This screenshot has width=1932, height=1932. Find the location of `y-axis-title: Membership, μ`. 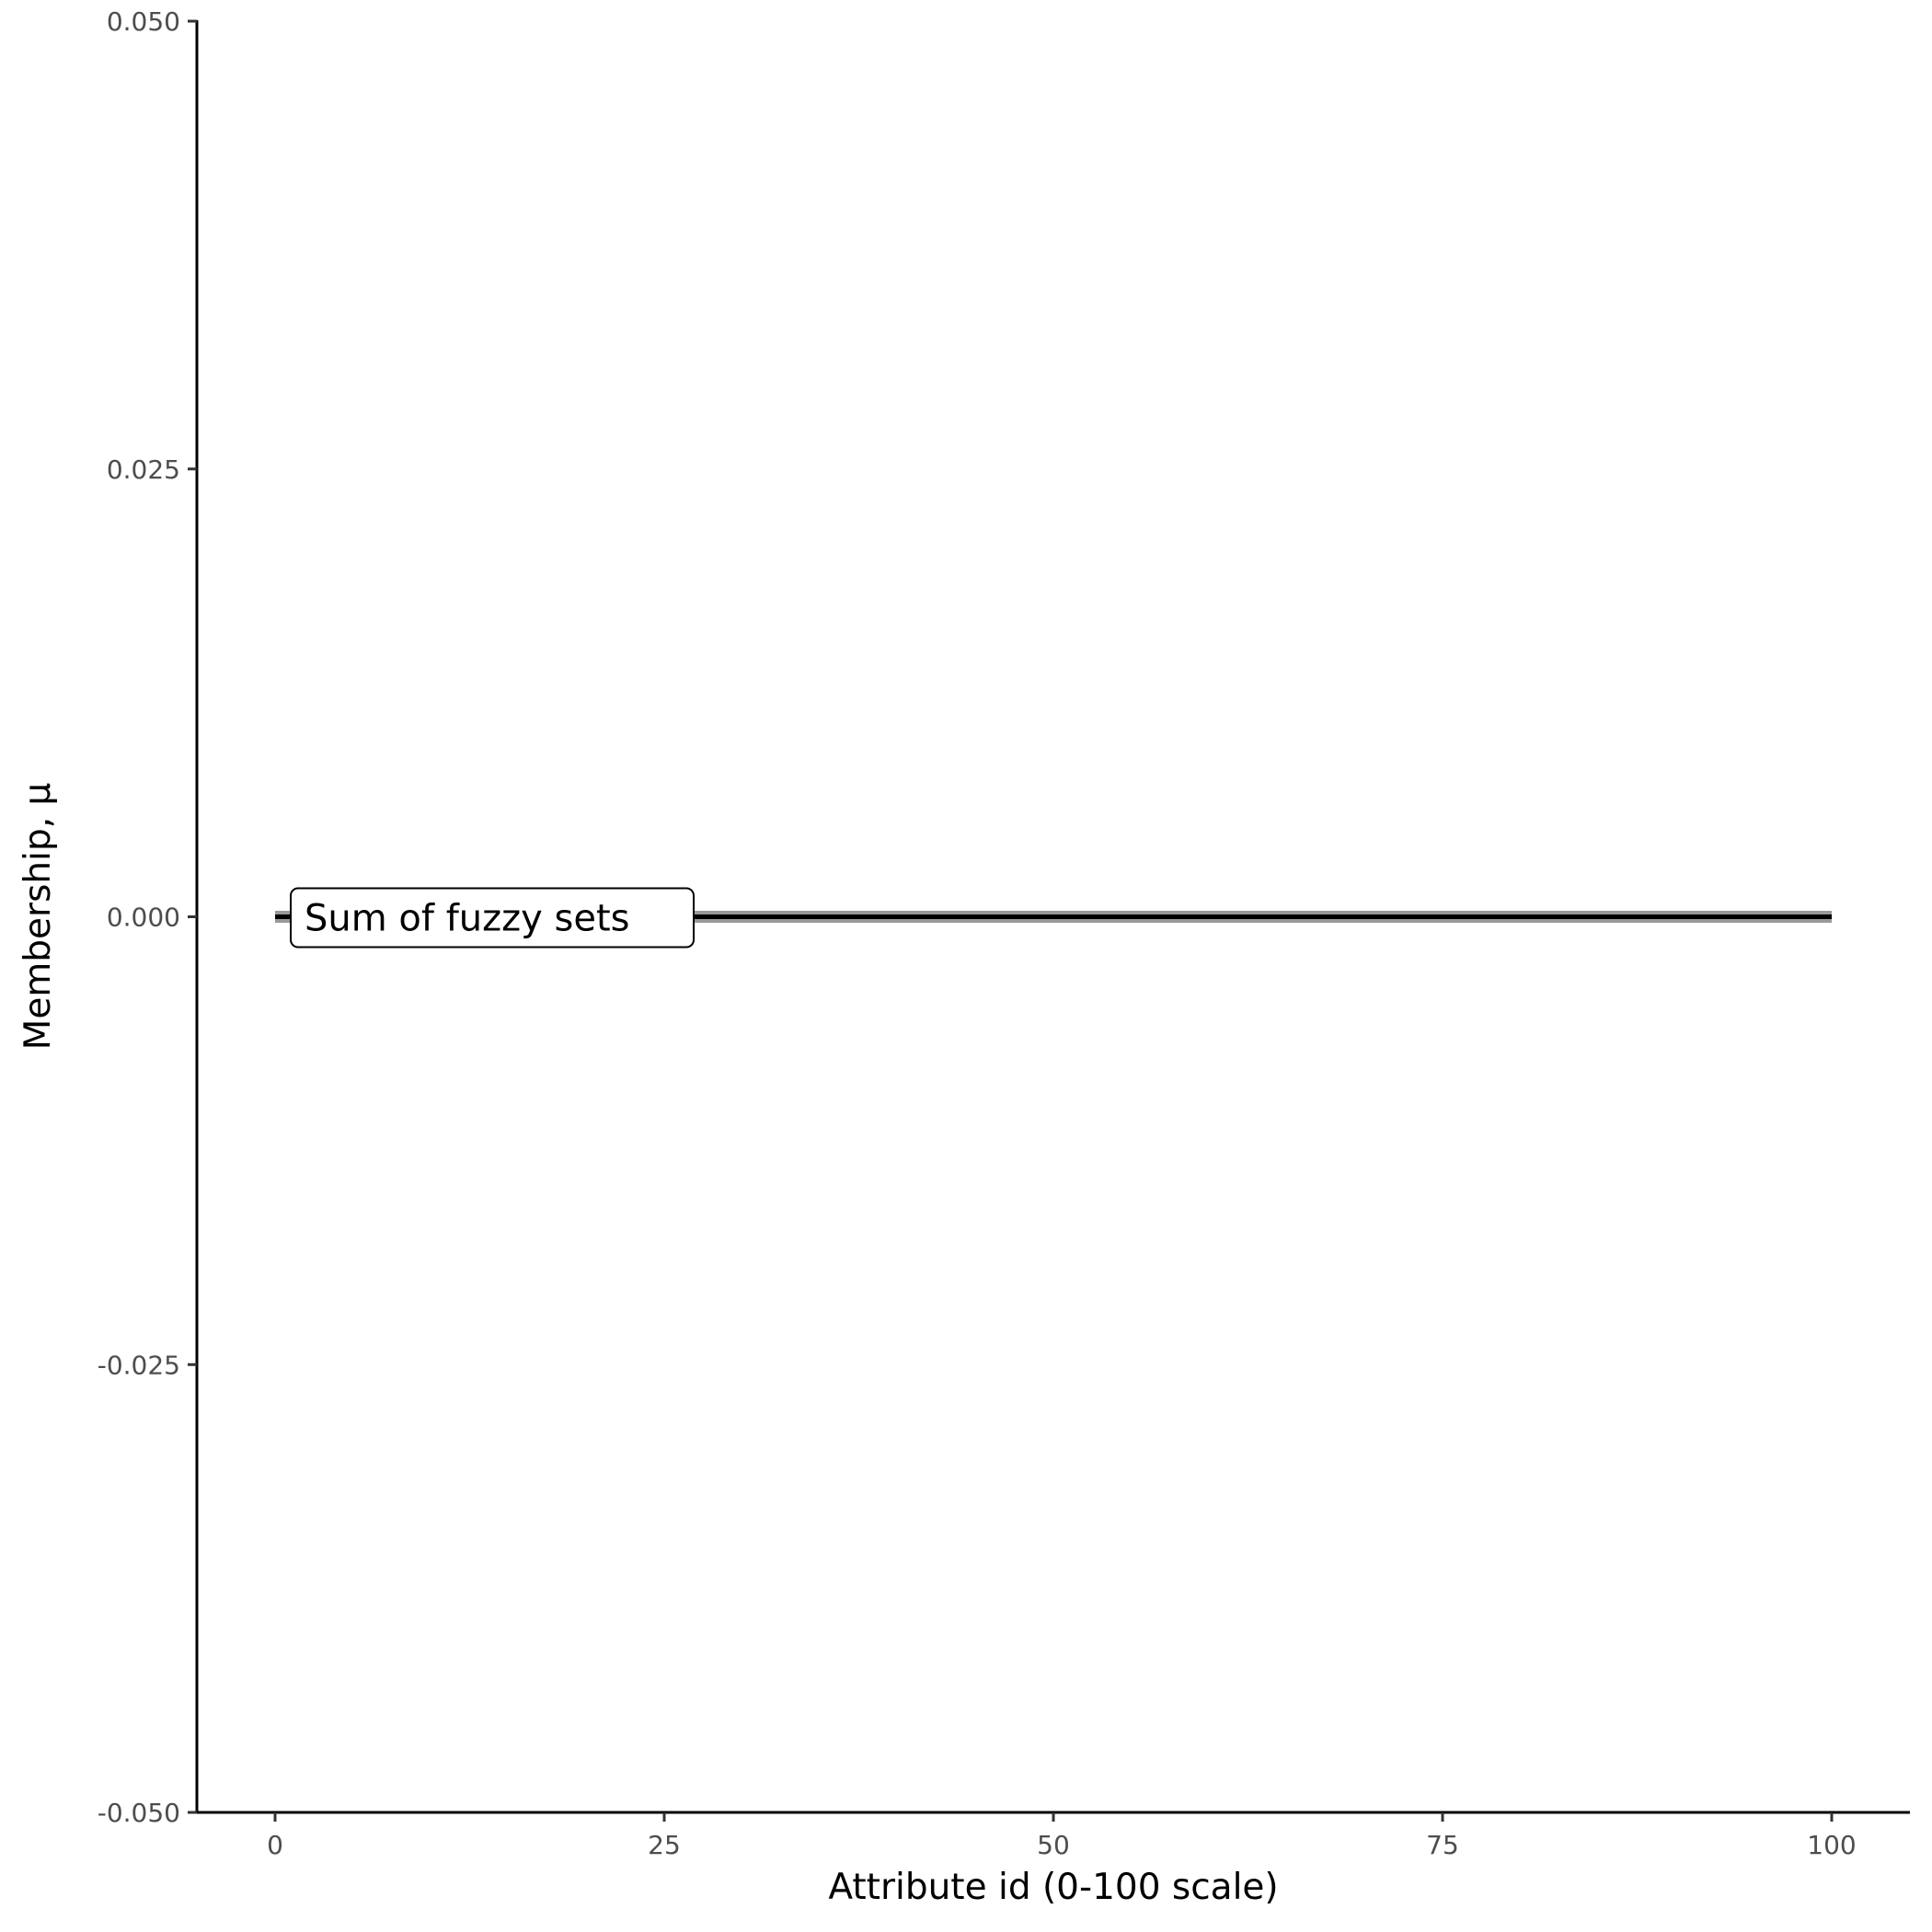

y-axis-title: Membership, μ is located at coordinates (38, 917).